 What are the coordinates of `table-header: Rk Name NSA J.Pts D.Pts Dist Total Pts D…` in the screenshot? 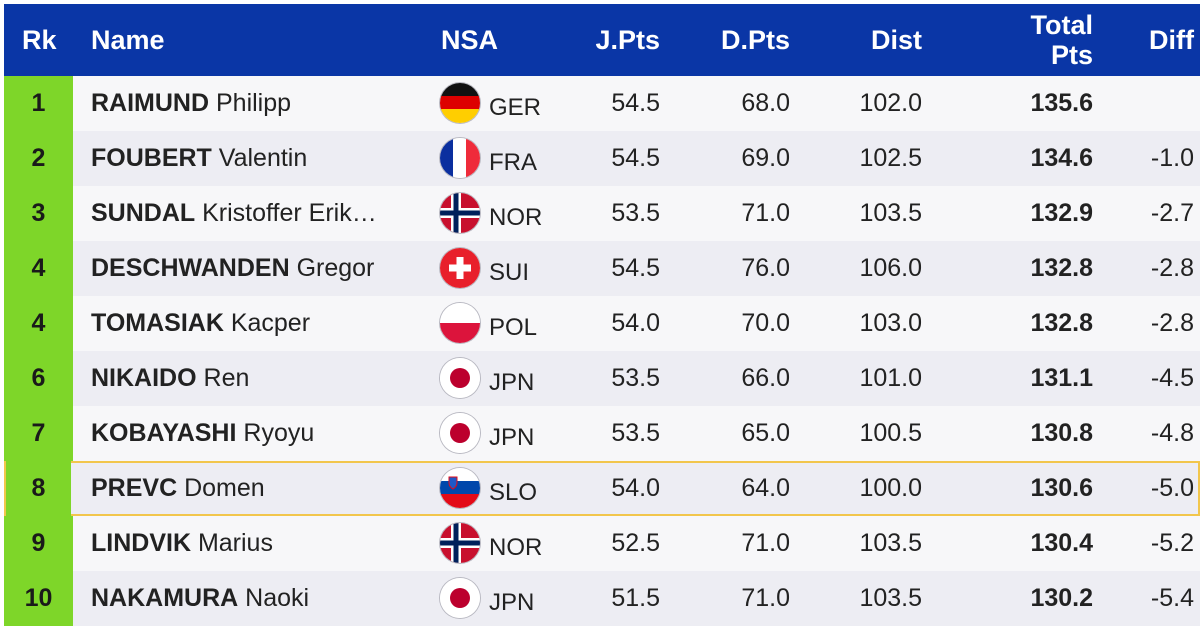 It's located at (602, 40).